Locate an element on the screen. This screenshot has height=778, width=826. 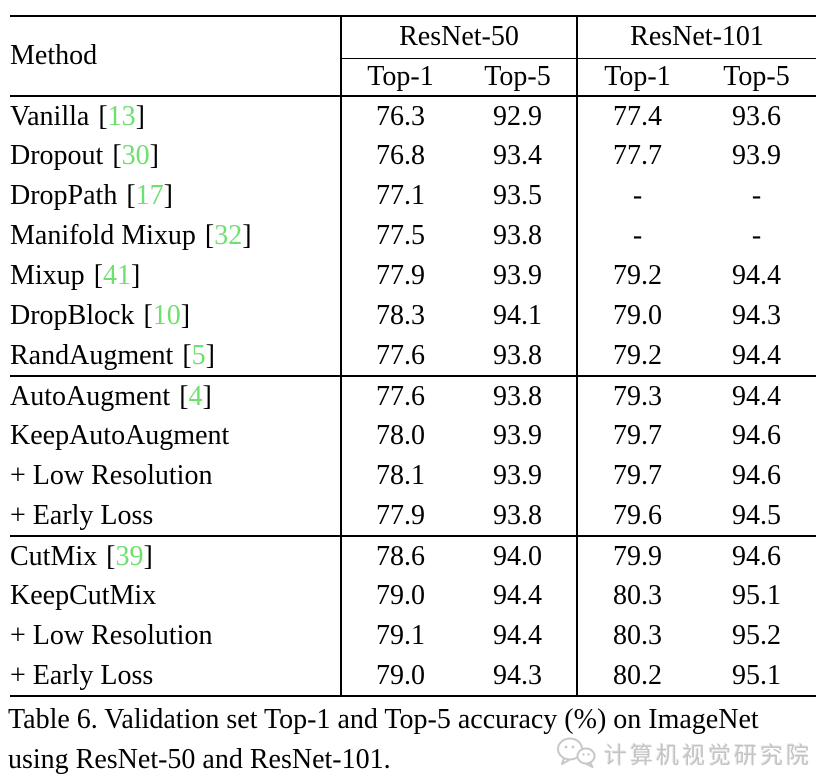
table-row-vanilla: Vanilla [13] 76.3 92.9 77.4 93.6 is located at coordinates (413, 116).